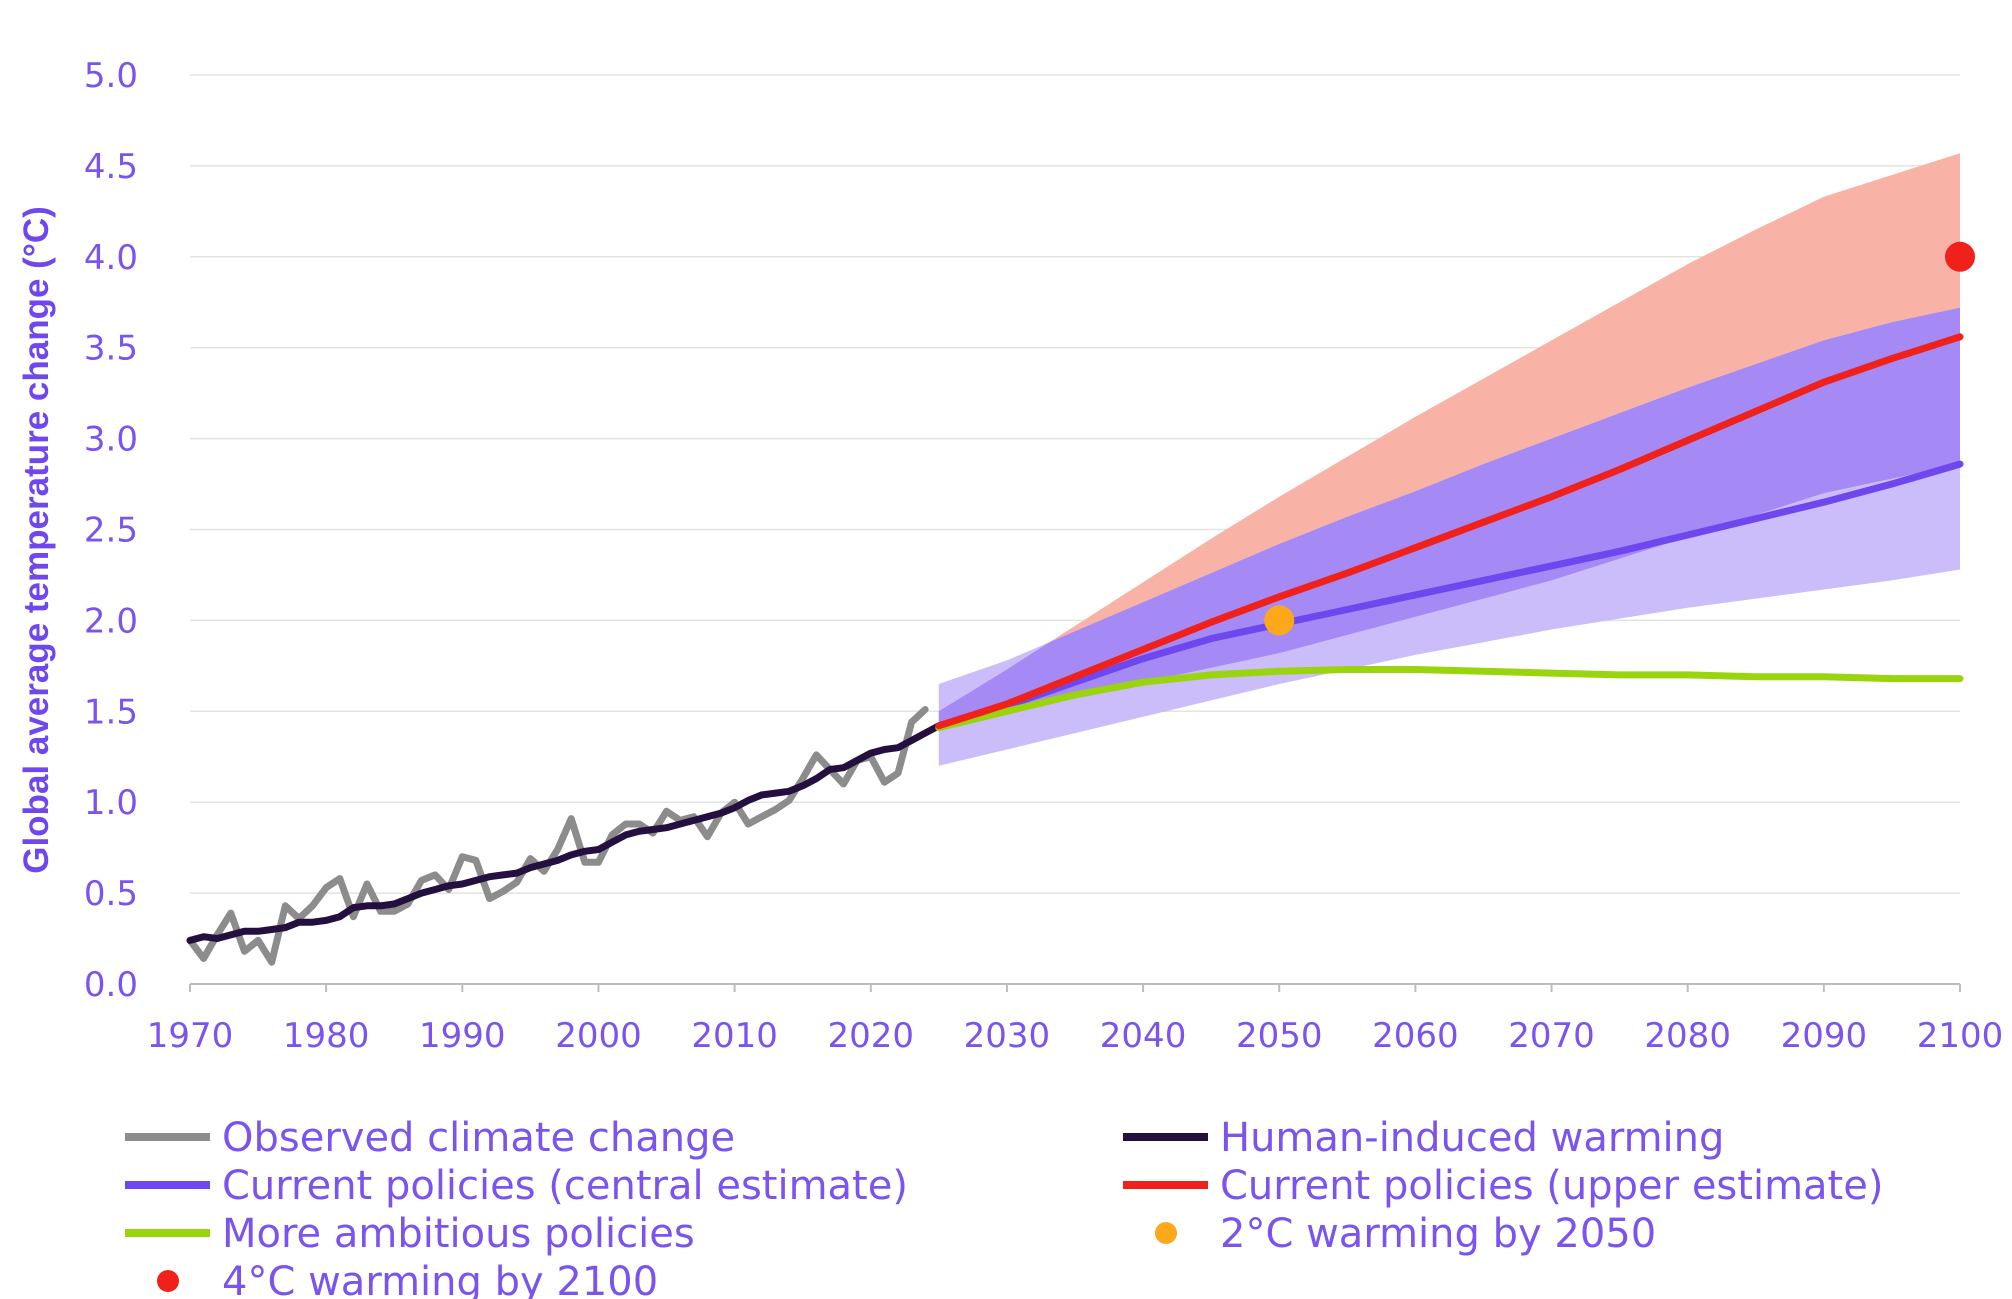 Image resolution: width=2012 pixels, height=1299 pixels. What do you see at coordinates (1824, 1036) in the screenshot?
I see `x-tick-label: 2090` at bounding box center [1824, 1036].